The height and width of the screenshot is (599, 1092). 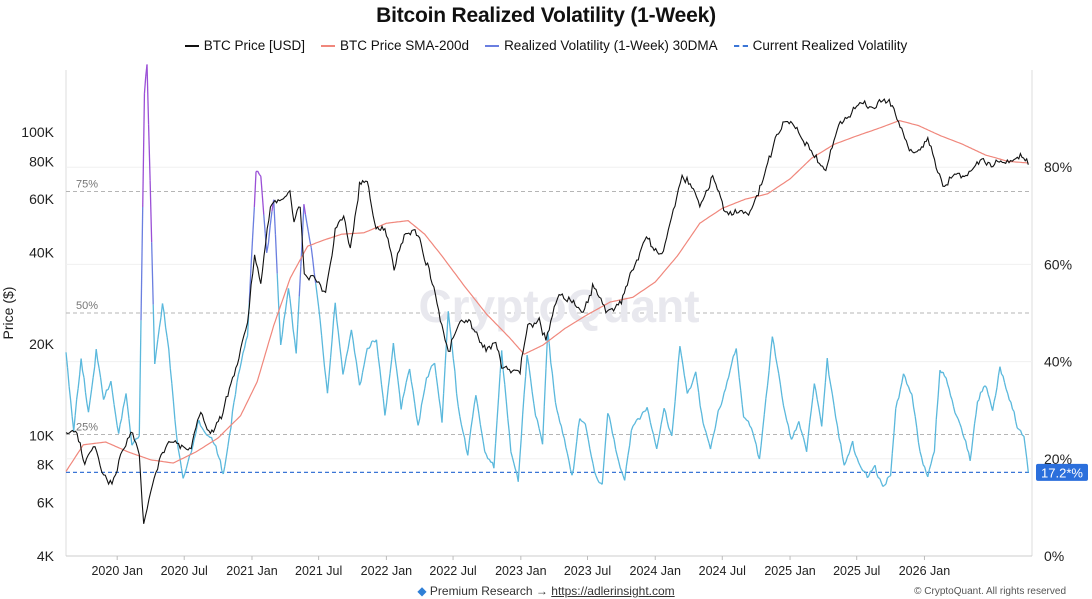 What do you see at coordinates (328, 45) in the screenshot?
I see `legend-swatch-sma-200d` at bounding box center [328, 45].